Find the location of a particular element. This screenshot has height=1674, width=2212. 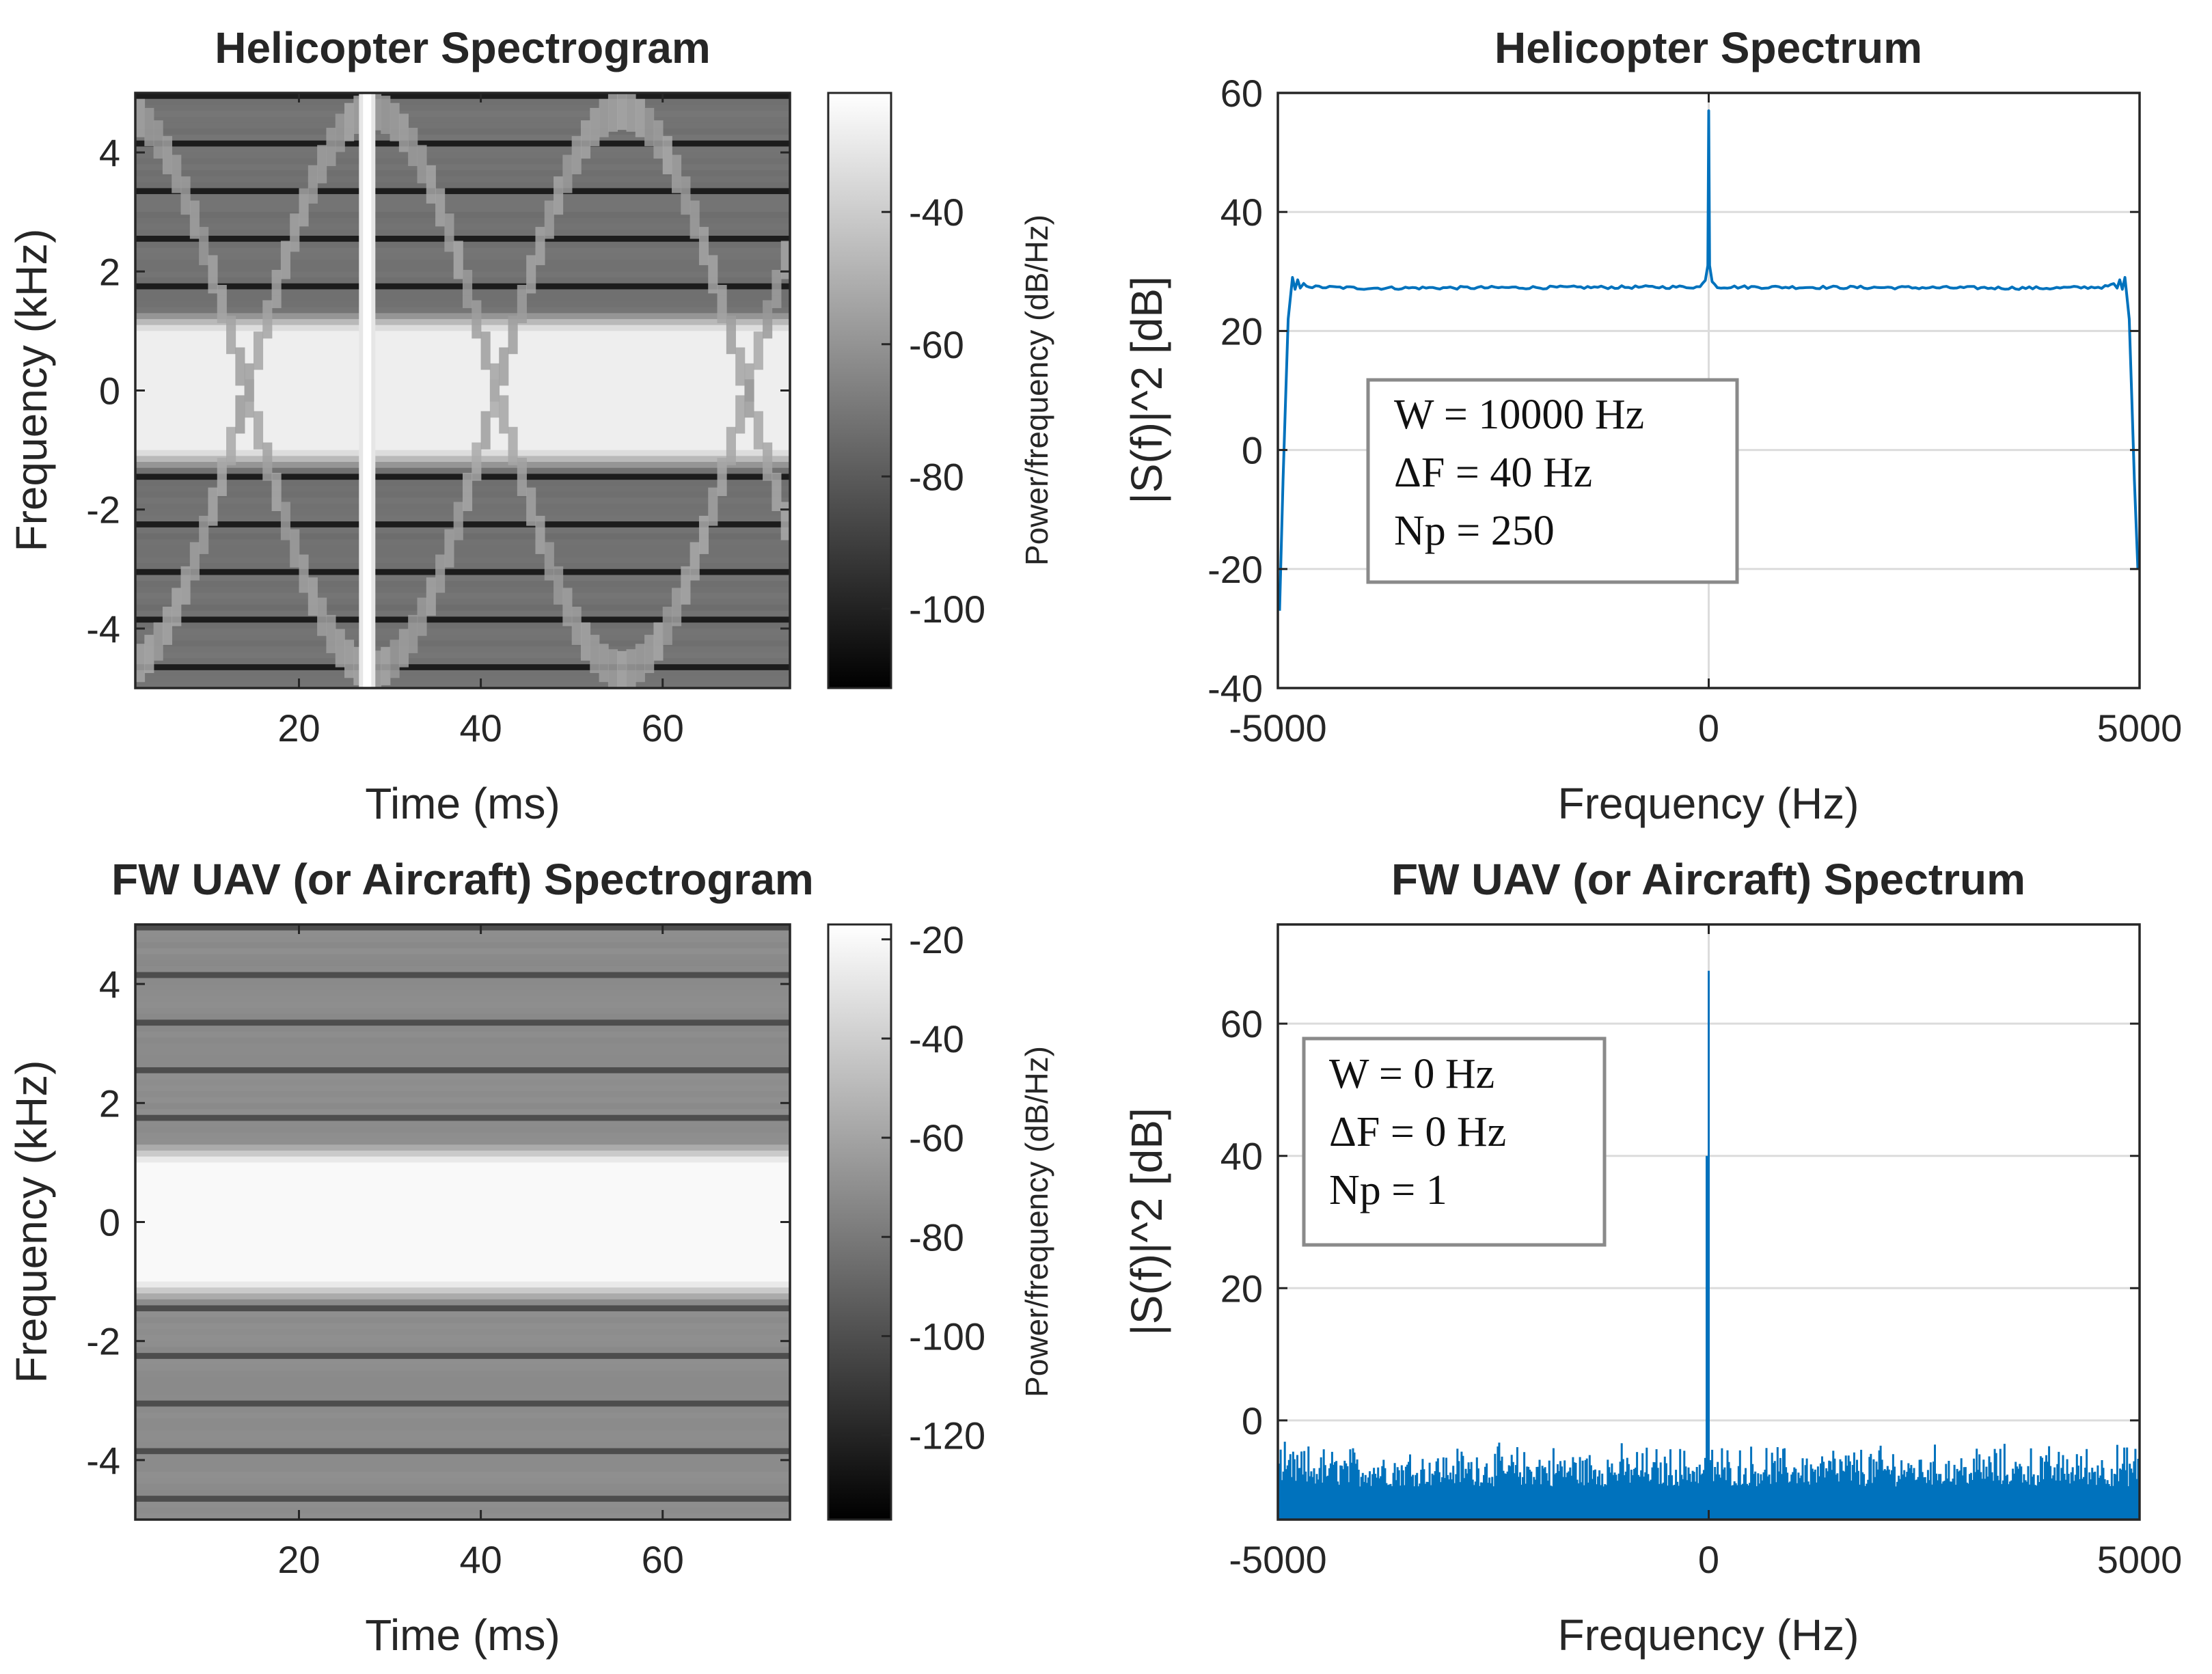

y-tick-label: 4 is located at coordinates (109, 984).